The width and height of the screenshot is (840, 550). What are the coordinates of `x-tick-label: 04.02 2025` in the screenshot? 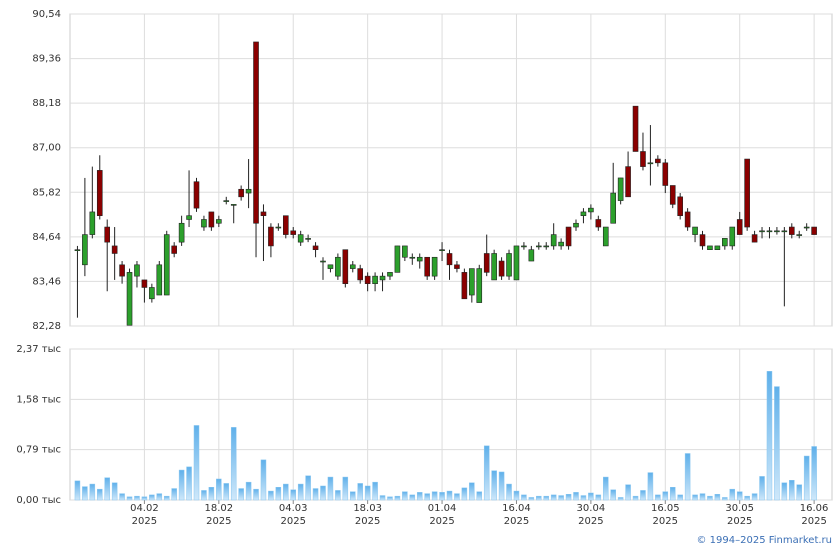 It's located at (144, 515).